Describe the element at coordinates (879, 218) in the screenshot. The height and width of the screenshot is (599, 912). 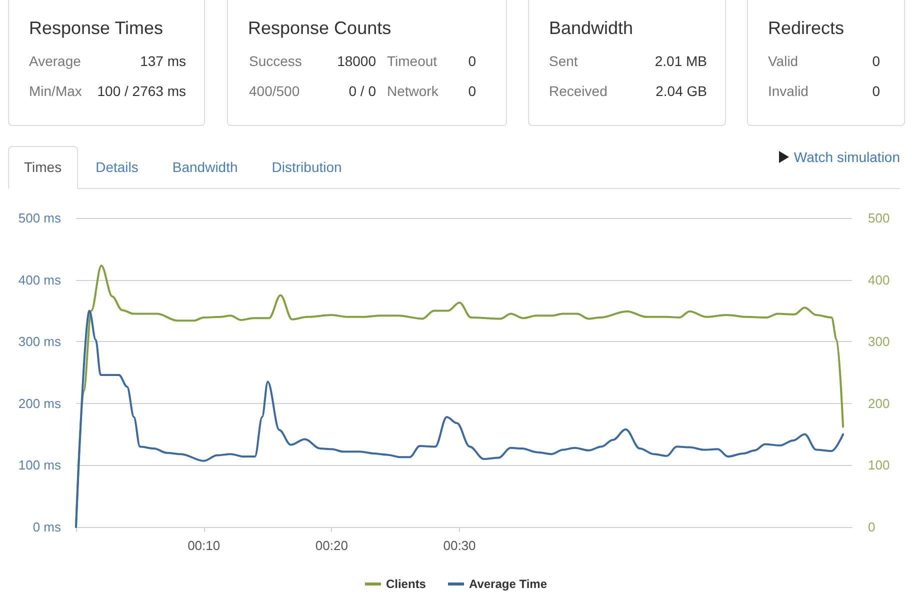
I see `y2-tick-label: 500` at that location.